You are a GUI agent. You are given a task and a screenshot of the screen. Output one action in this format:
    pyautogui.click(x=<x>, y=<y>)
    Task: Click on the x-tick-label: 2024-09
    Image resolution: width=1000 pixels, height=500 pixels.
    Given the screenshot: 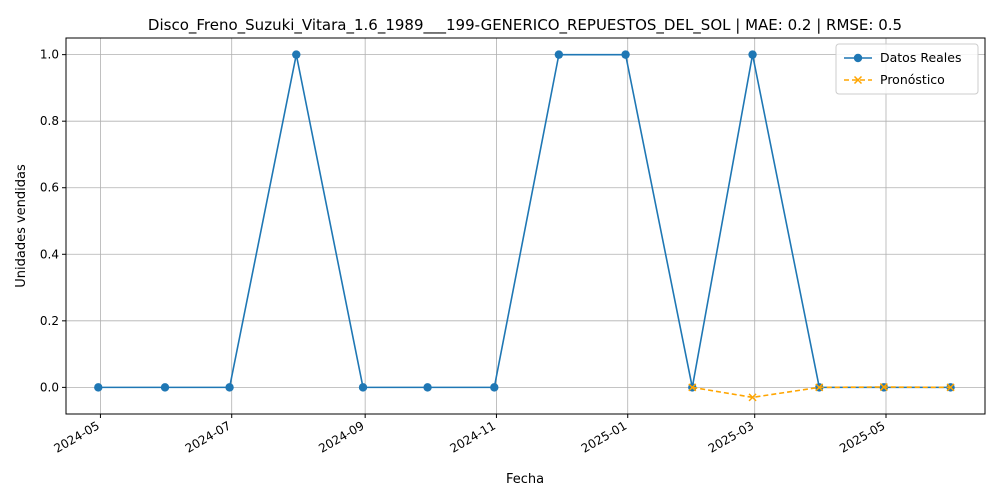 What is the action you would take?
    pyautogui.click(x=341, y=436)
    